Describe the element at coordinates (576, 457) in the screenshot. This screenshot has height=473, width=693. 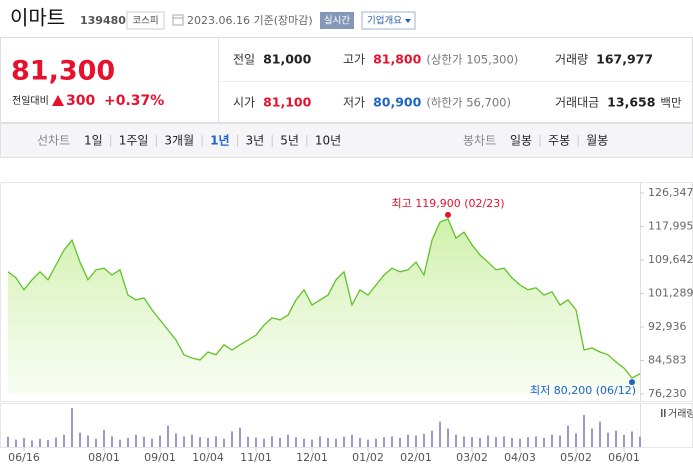
I see `x-tick-label: 05/02` at that location.